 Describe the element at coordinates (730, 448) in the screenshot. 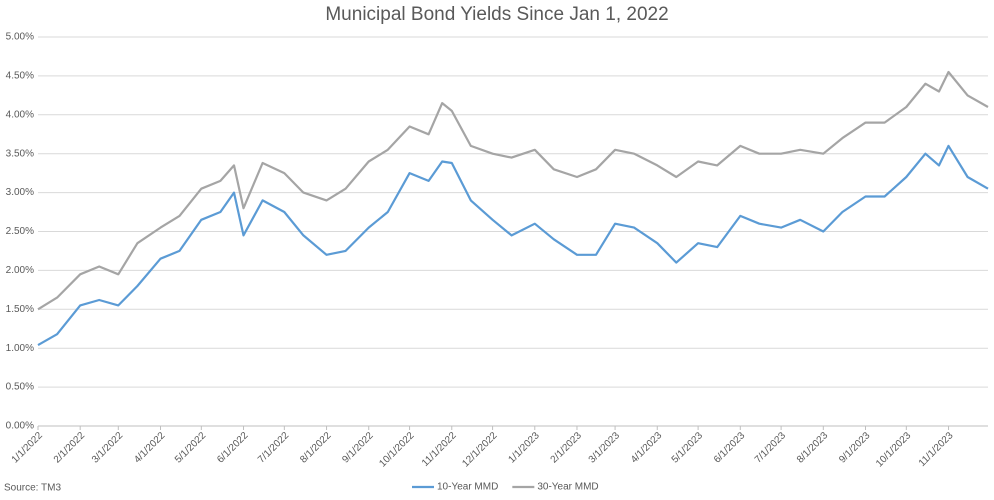

I see `x-tick-label: 6/1/2023` at that location.